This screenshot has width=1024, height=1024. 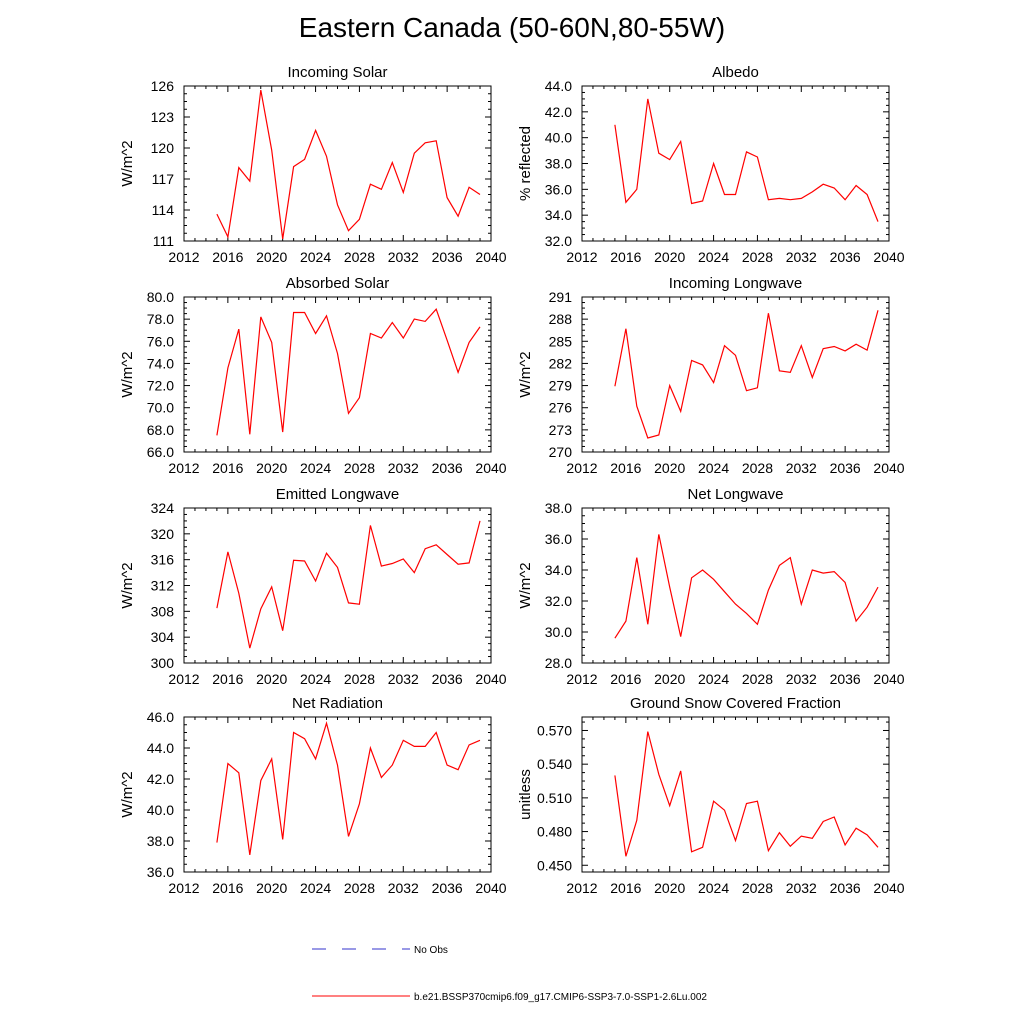 What do you see at coordinates (163, 117) in the screenshot?
I see `y-tick-label: 123` at bounding box center [163, 117].